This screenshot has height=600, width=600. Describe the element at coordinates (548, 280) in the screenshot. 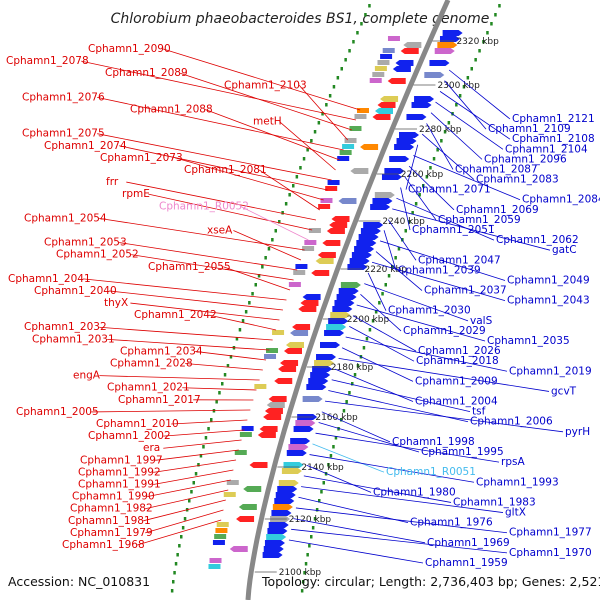

I see `right-gene-label: Cphamn1_2049` at that location.